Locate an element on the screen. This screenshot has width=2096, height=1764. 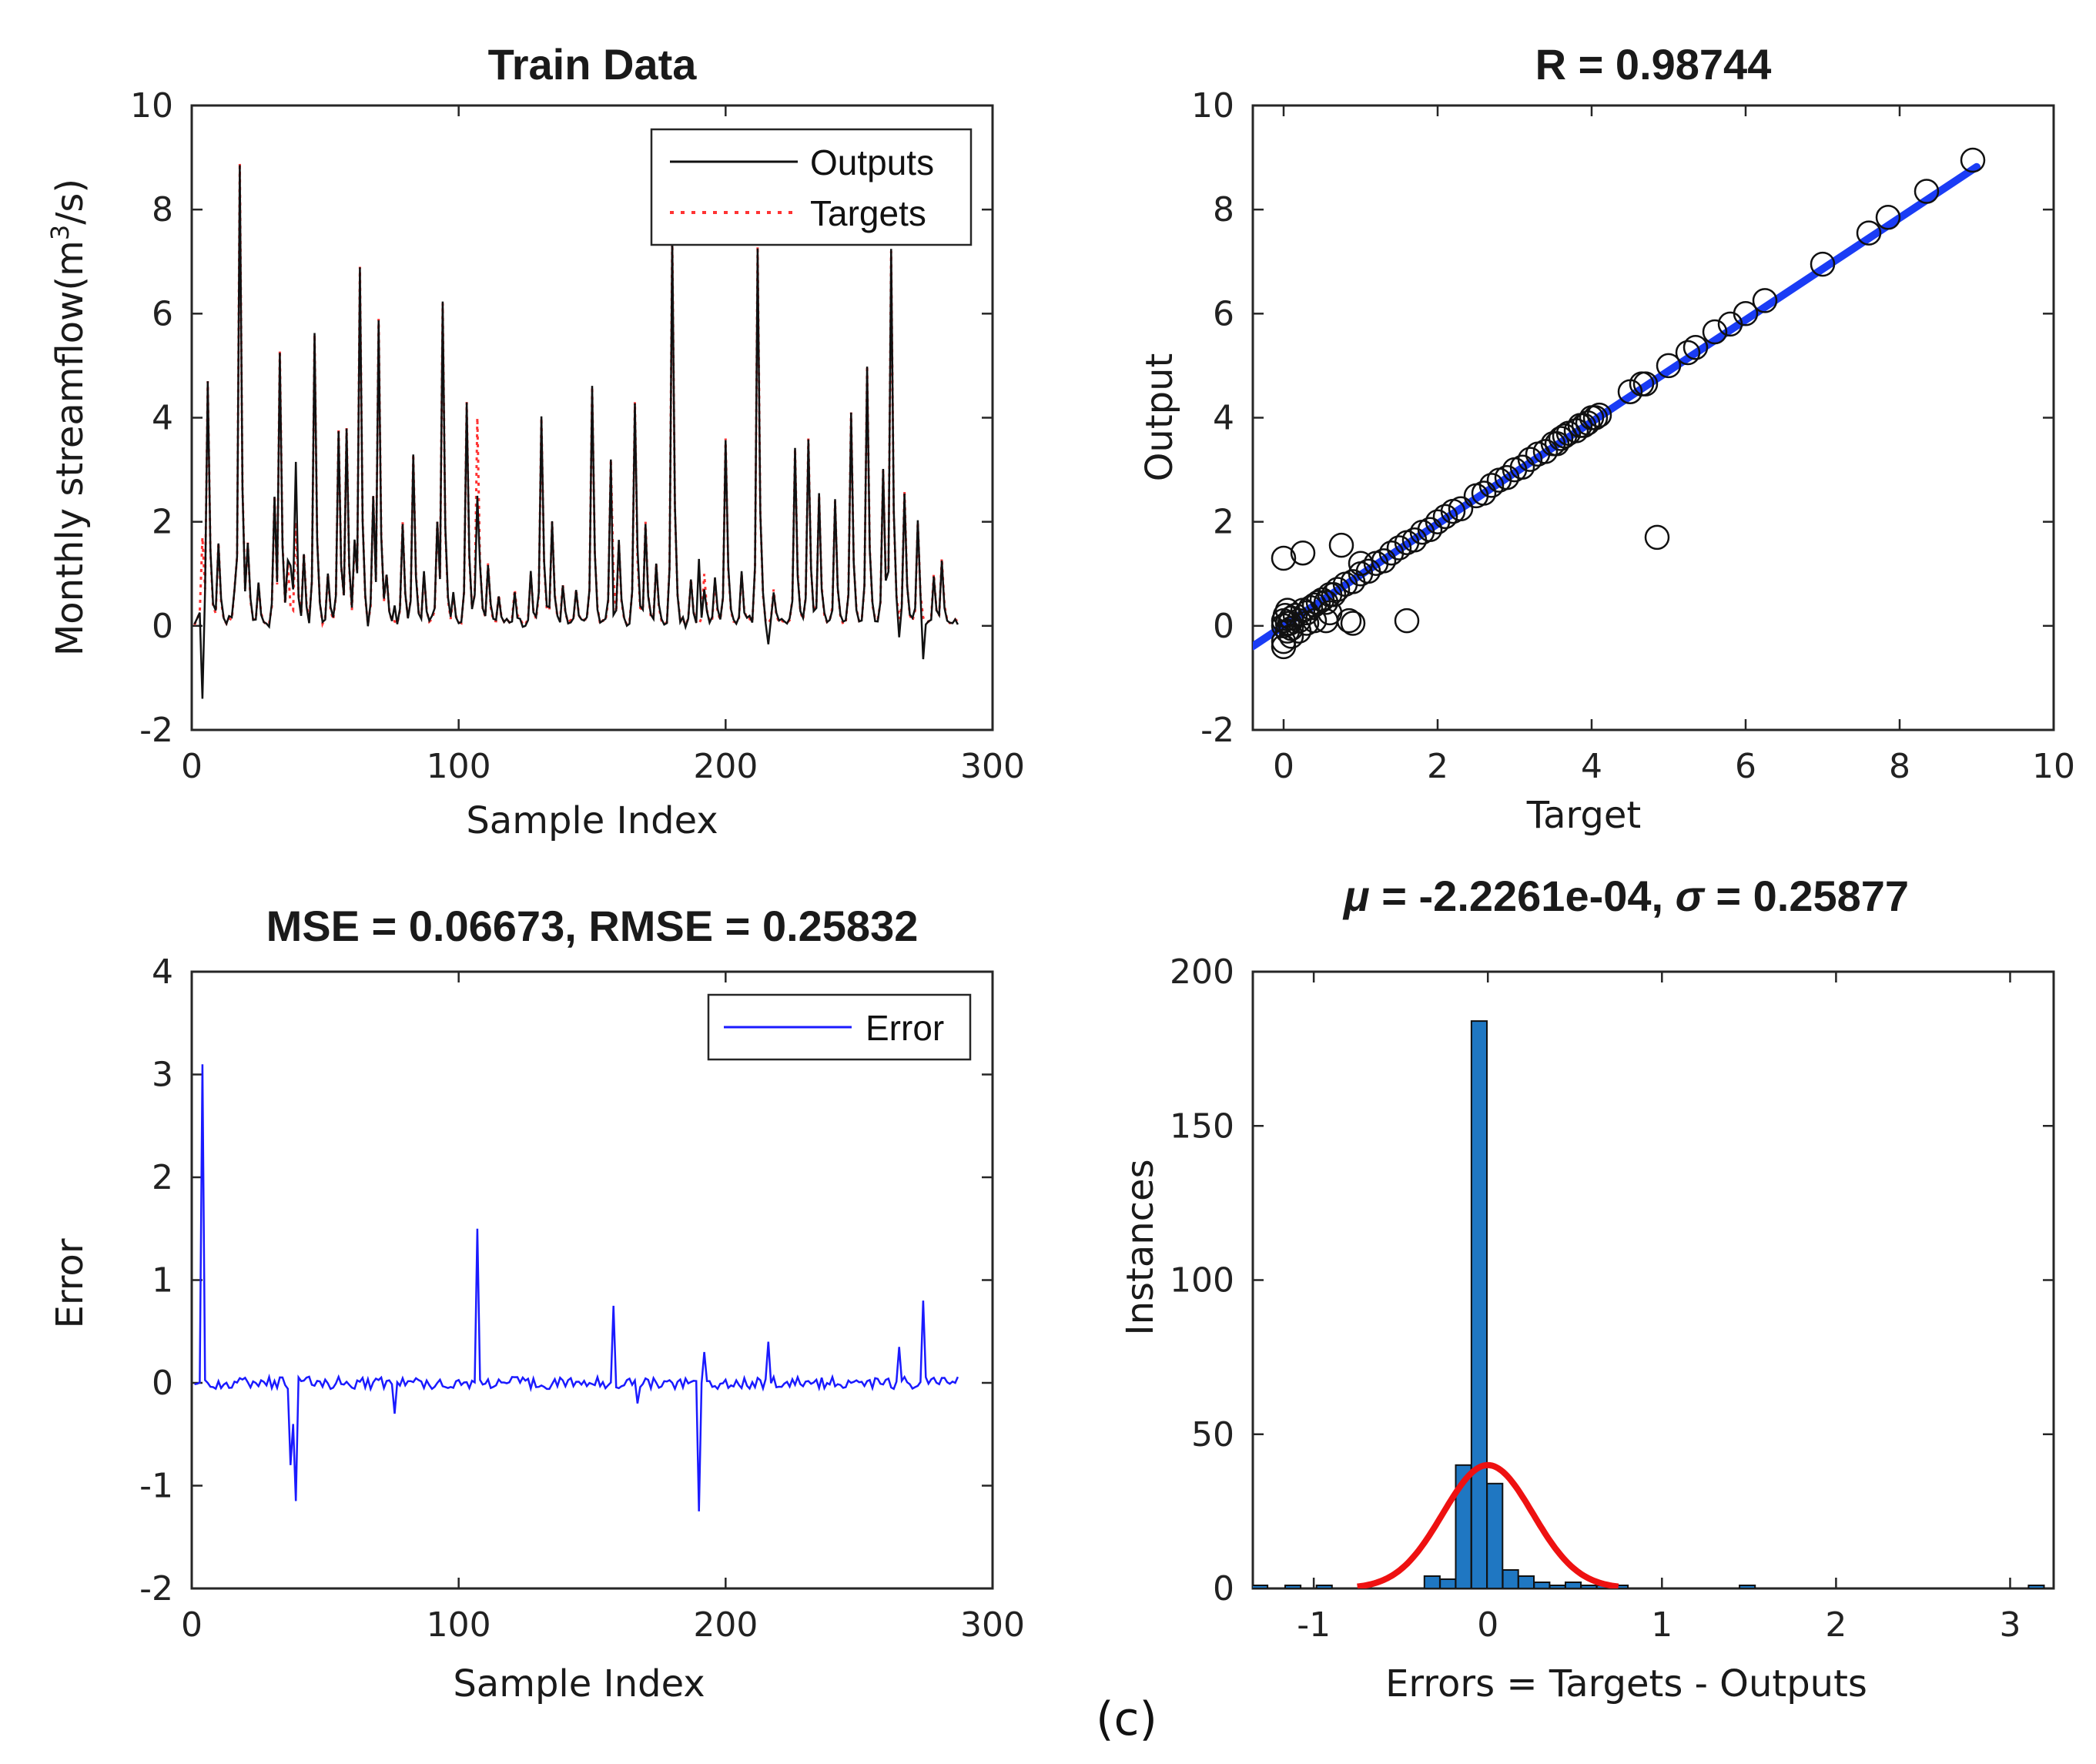
reg-xtick-label: 10 is located at coordinates (2053, 766).